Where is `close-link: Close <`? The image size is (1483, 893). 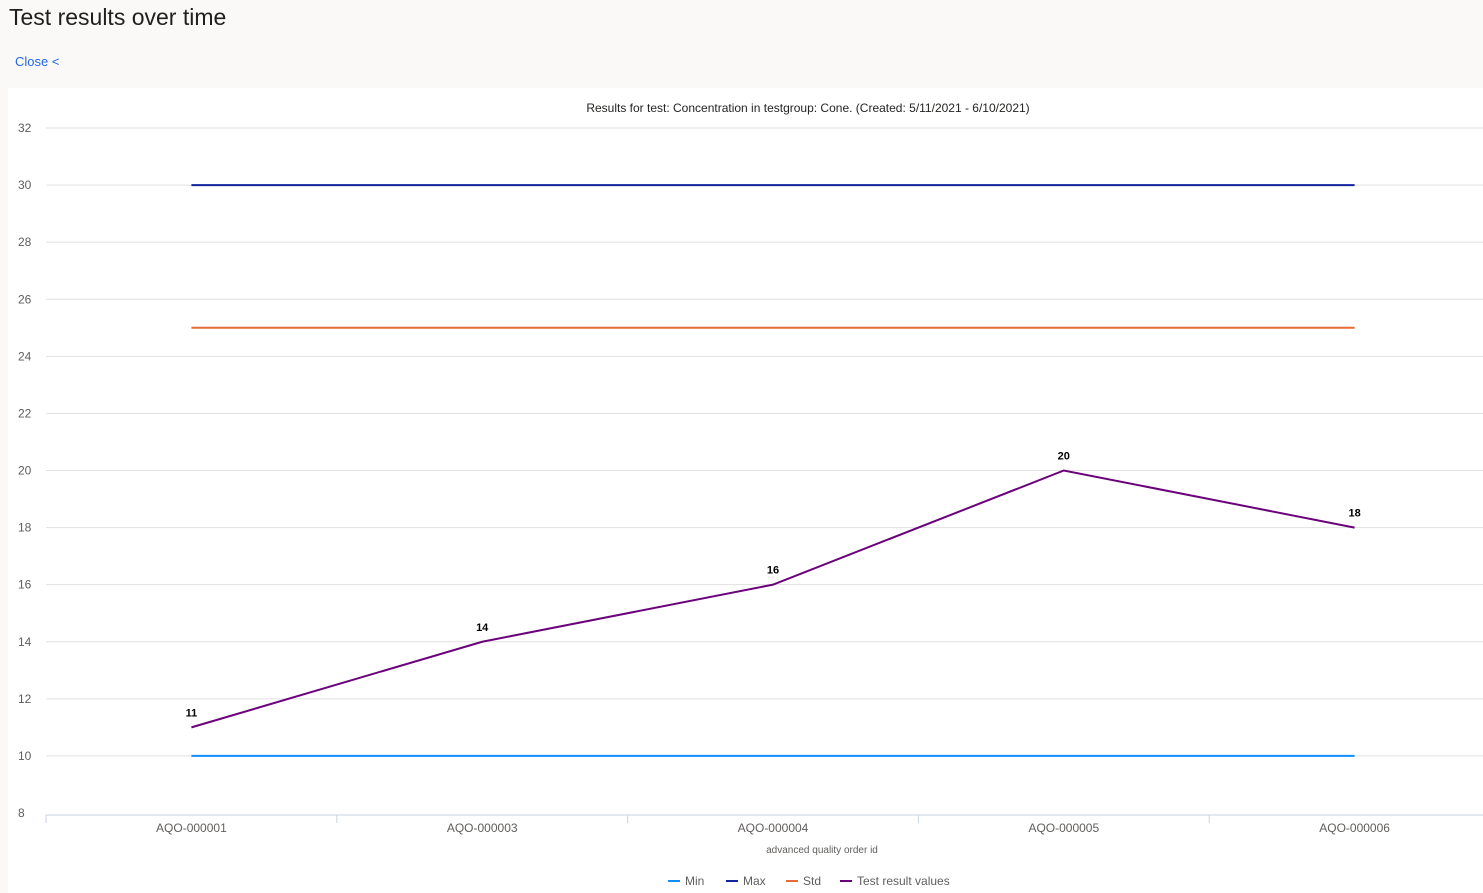
close-link: Close < is located at coordinates (37, 61).